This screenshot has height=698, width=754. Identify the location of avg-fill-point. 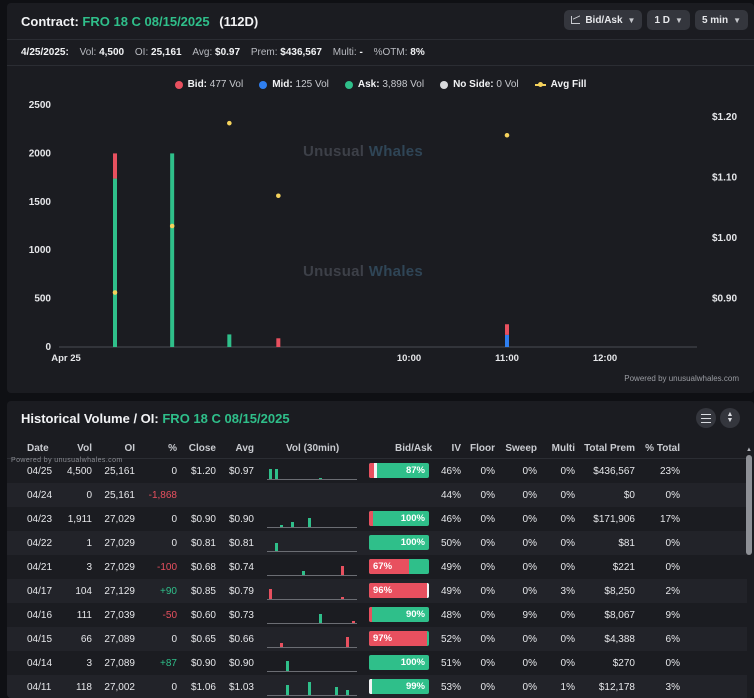
(115, 292).